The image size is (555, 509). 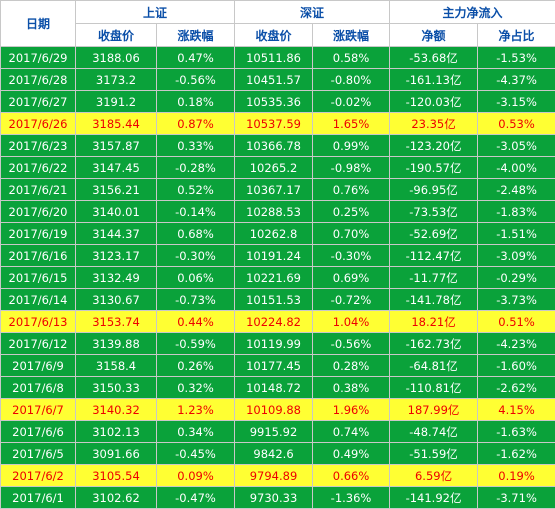 I want to click on cell-net-ratio: 4.15%, so click(x=516, y=410).